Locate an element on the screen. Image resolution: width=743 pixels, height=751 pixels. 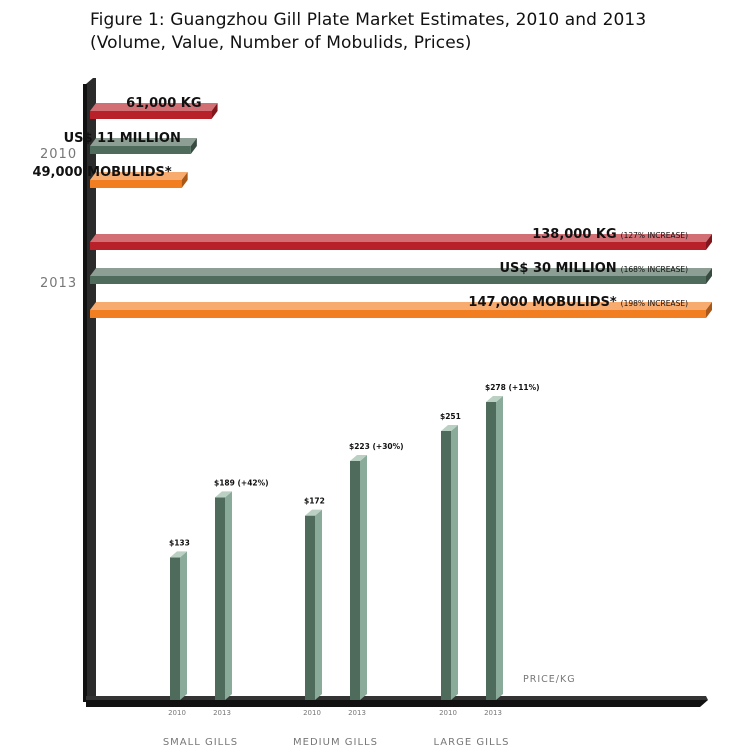
hbar-value-2010 is located at coordinates (140, 150).